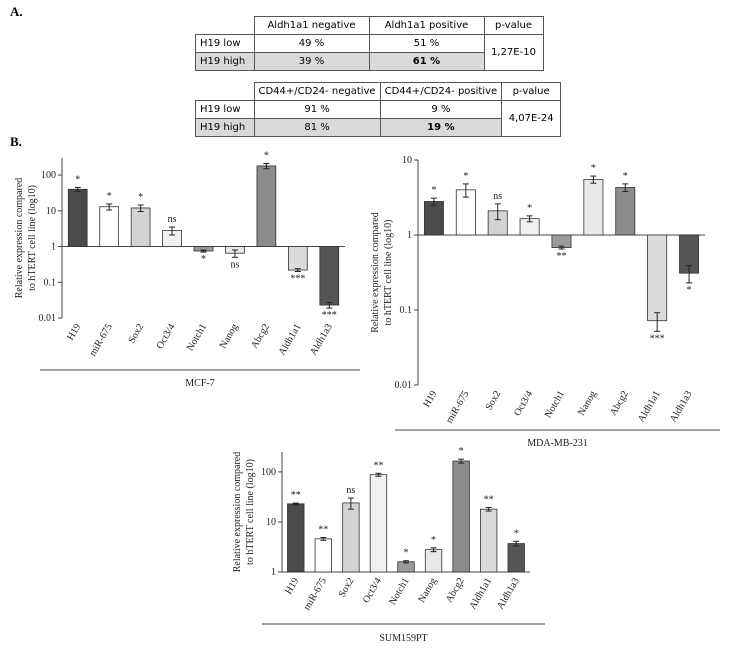 Image resolution: width=749 pixels, height=663 pixels. I want to click on x-tick-label: H19, so click(292, 586).